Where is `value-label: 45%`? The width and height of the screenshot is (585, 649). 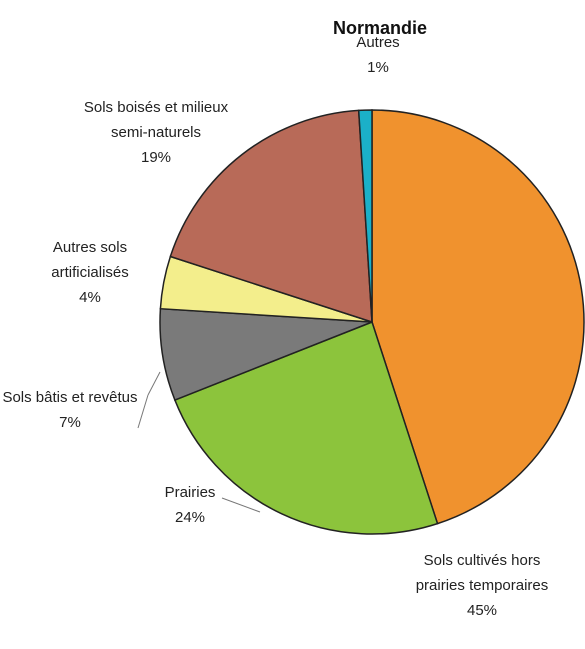
value-label: 45% is located at coordinates (482, 610).